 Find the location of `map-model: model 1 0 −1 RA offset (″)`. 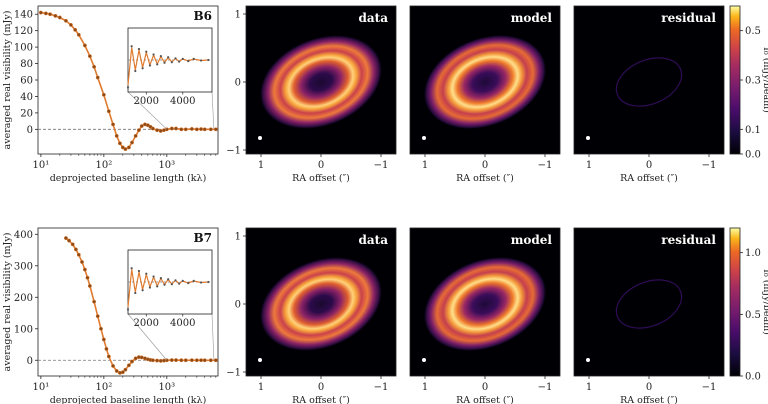

map-model: model 1 0 −1 RA offset (″) is located at coordinates (485, 315).